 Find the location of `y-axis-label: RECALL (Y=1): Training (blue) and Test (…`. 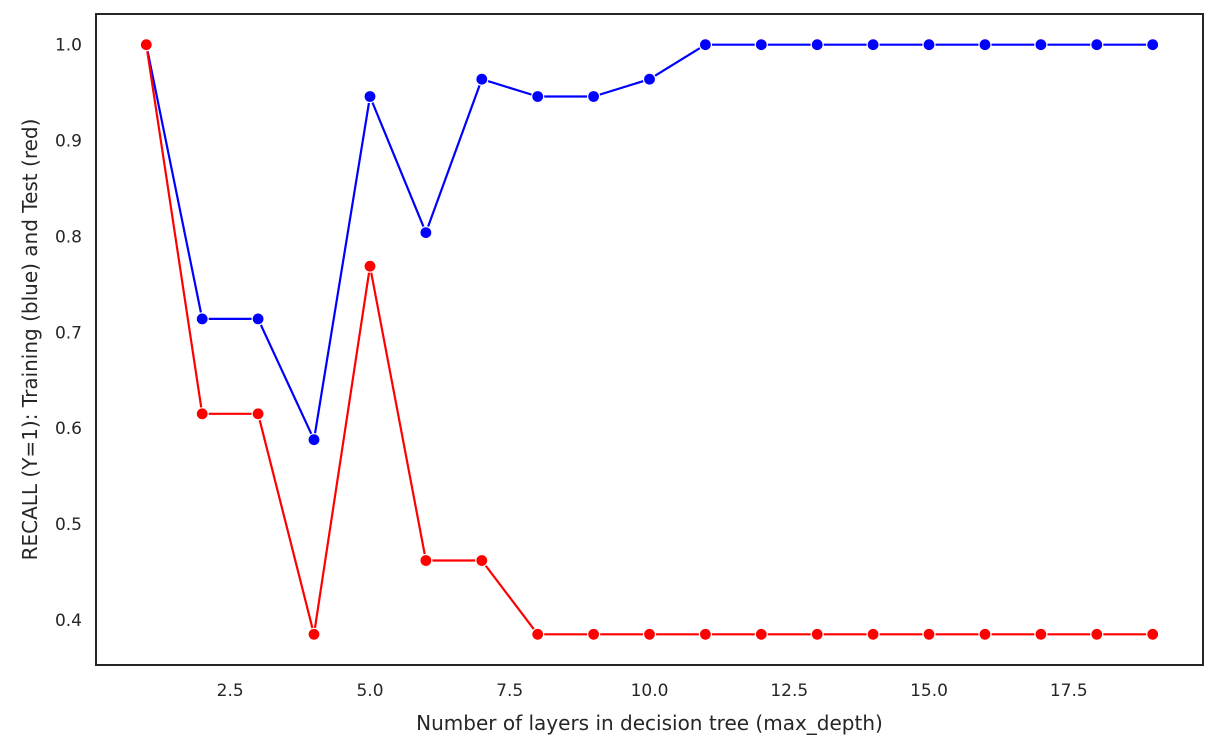

y-axis-label: RECALL (Y=1): Training (blue) and Test (… is located at coordinates (30, 340).